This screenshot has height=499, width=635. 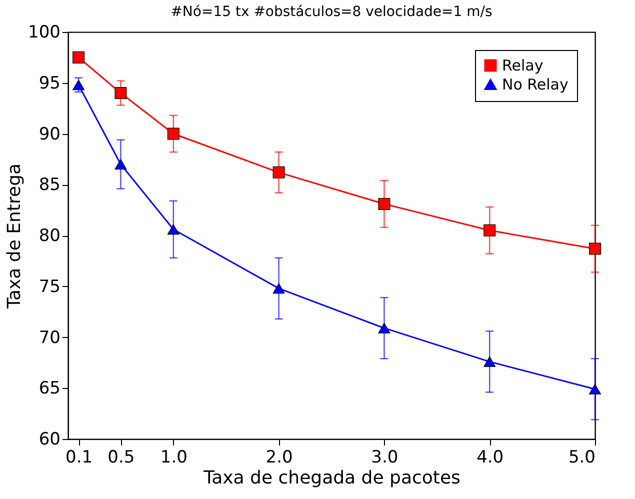 I want to click on y-tick-label: 80, so click(x=49, y=236).